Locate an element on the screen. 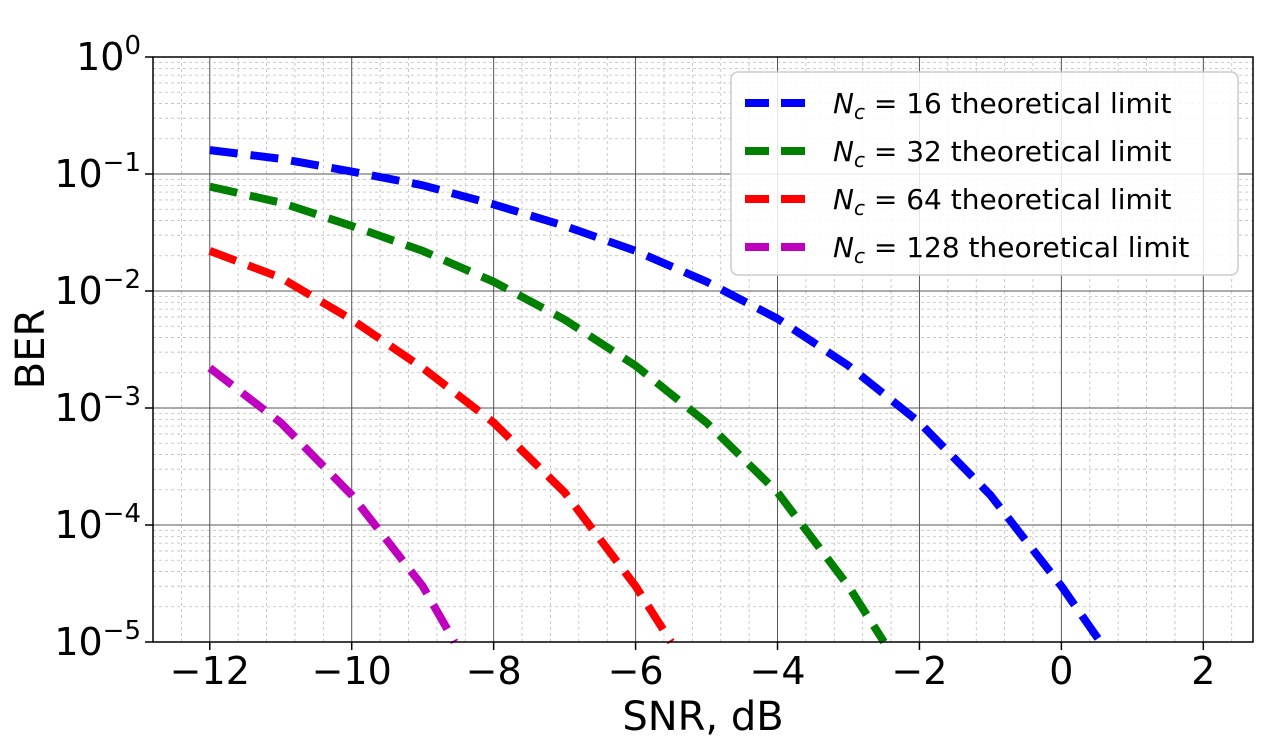 The height and width of the screenshot is (738, 1275). x-tick-label: −6 is located at coordinates (636, 671).